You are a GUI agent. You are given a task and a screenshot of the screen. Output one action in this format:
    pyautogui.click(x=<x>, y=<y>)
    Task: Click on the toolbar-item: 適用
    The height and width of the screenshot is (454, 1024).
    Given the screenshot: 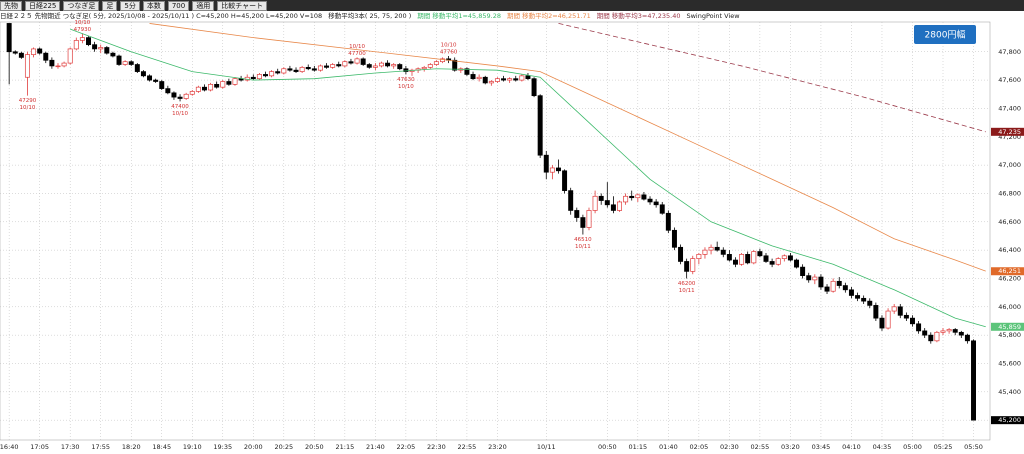 What is the action you would take?
    pyautogui.click(x=203, y=5)
    